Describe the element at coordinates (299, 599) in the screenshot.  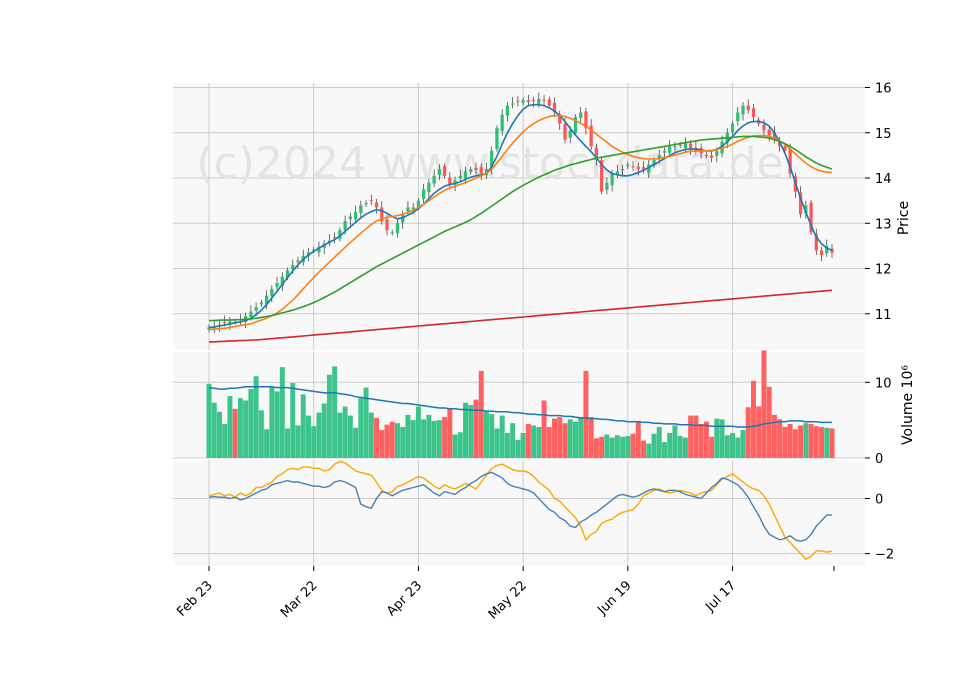
I see `x-tick-label: Mar 22` at that location.